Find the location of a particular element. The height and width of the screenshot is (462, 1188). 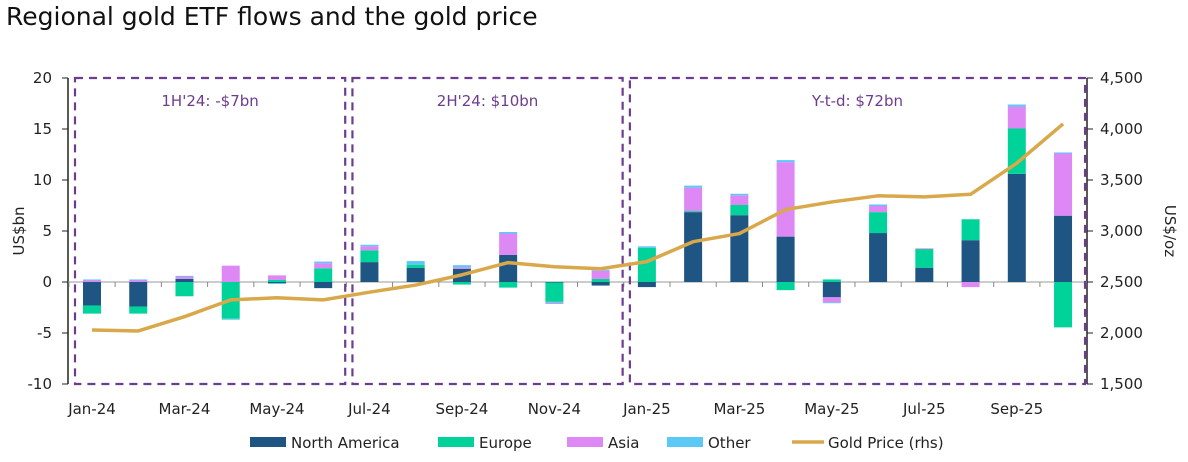

legend-label: North America is located at coordinates (345, 443).